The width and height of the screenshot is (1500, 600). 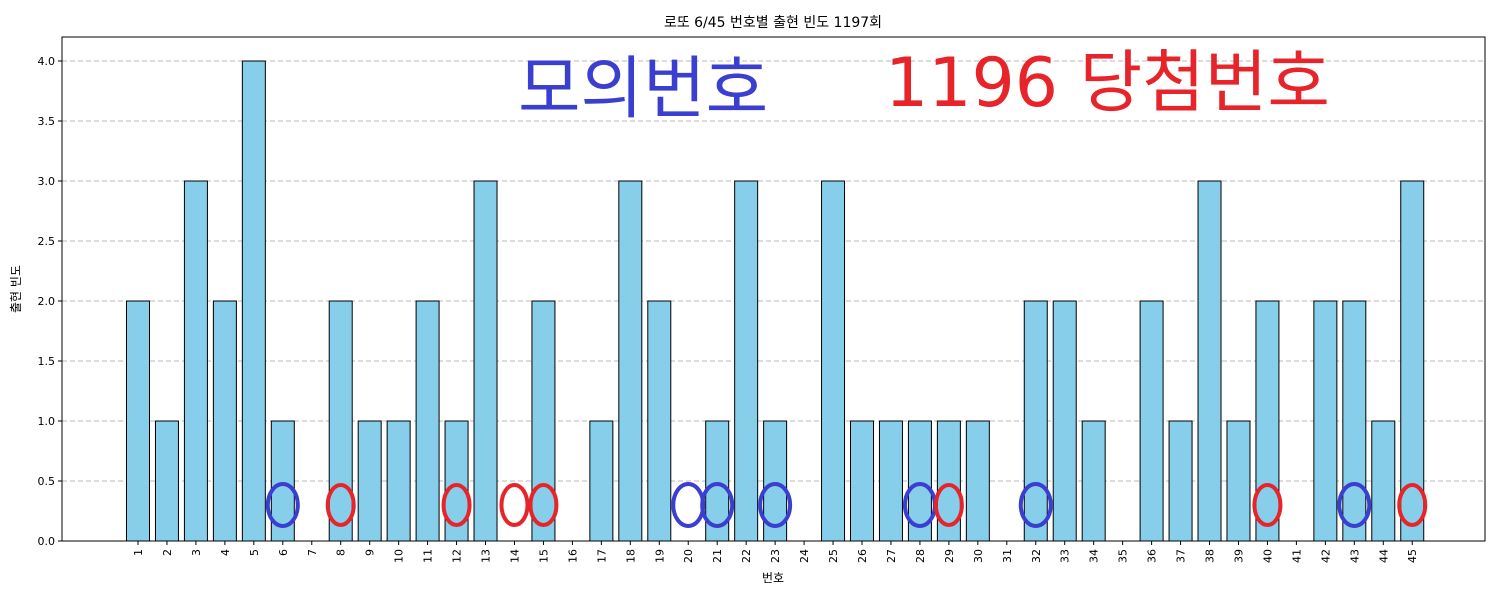 I want to click on x-tick-label: 5, so click(x=254, y=552).